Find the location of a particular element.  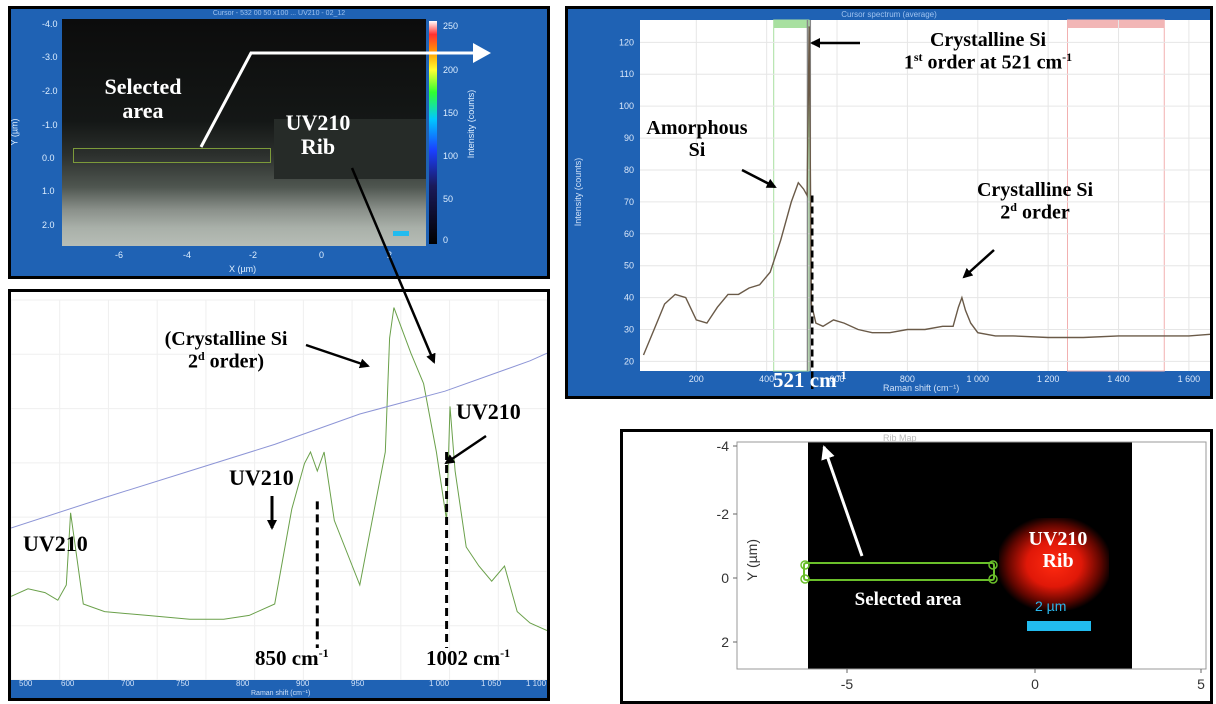

amorphous-si-label: Amorphous Si is located at coordinates (697, 139).